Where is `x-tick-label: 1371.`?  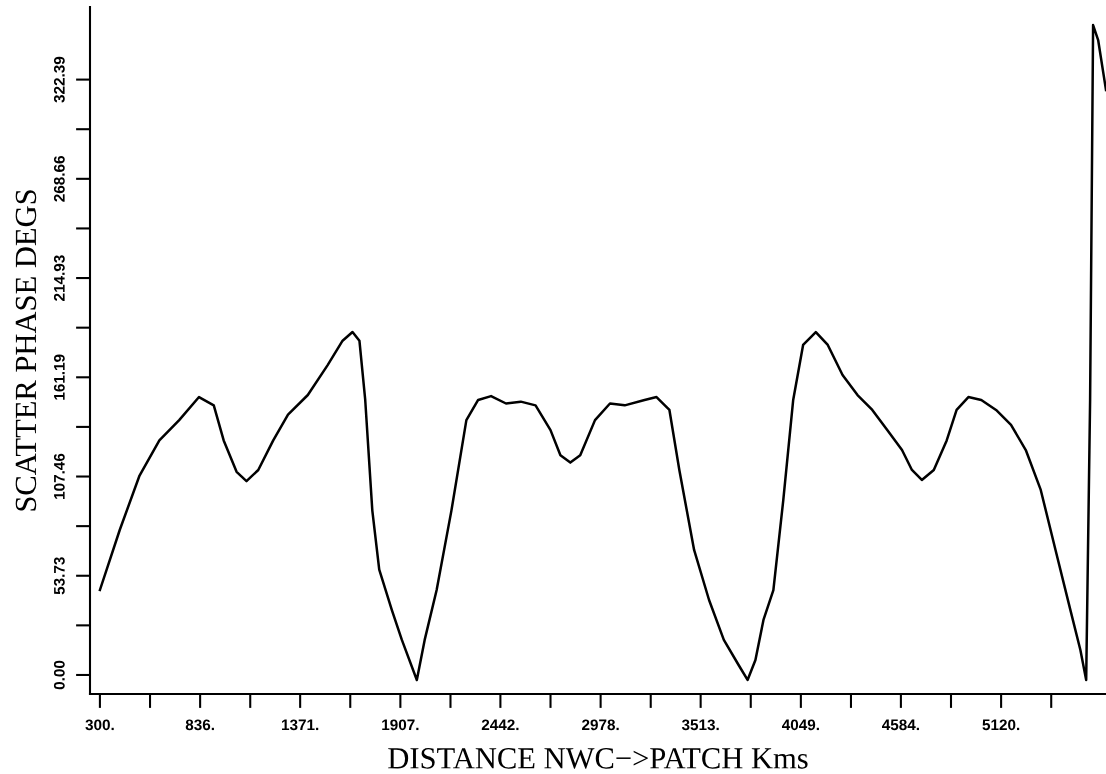
x-tick-label: 1371. is located at coordinates (300, 725).